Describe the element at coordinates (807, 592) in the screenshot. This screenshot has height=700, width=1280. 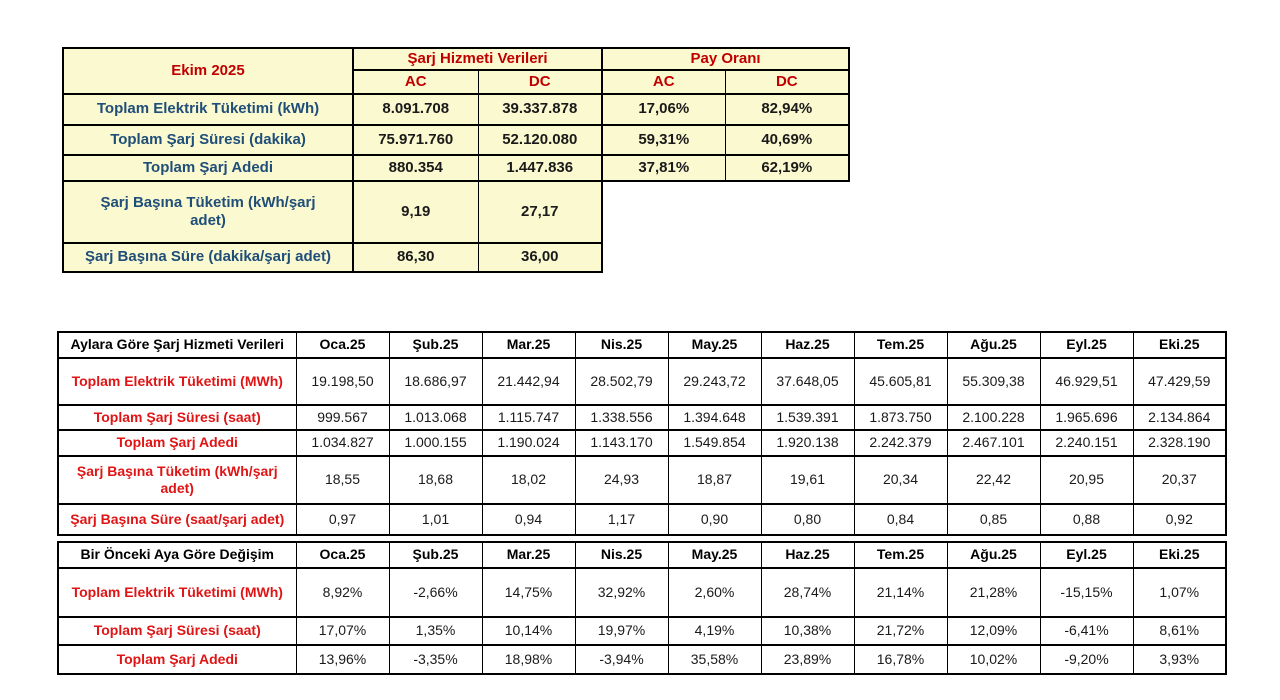
I see `value-cell: 28,74%` at that location.